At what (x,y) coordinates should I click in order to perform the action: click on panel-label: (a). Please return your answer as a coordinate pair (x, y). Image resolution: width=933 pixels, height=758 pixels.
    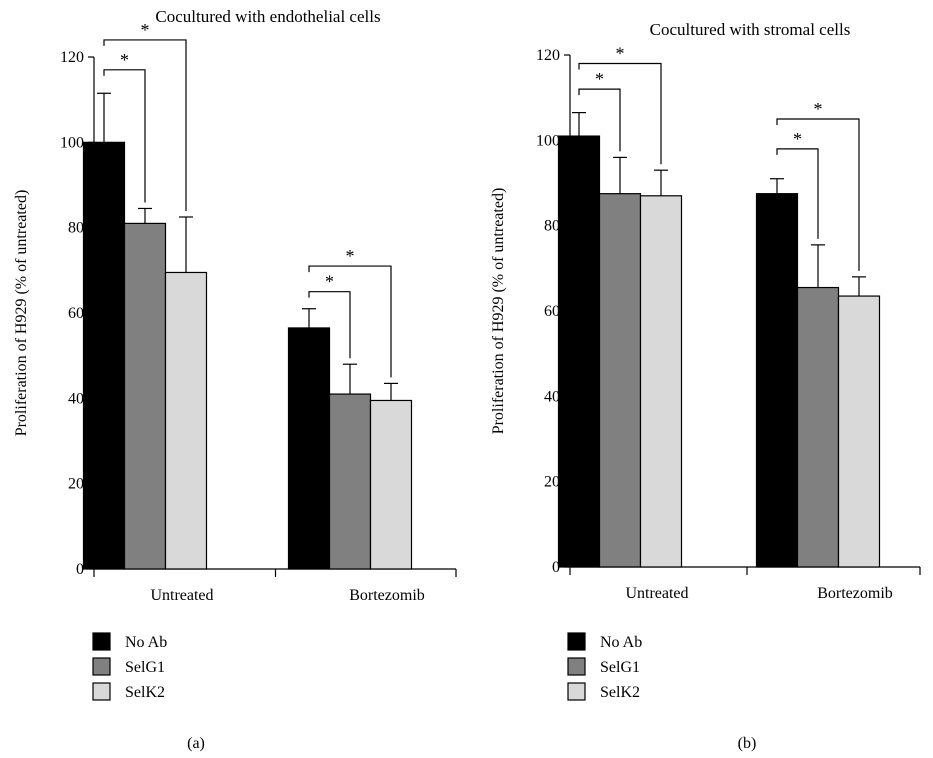
    Looking at the image, I should click on (196, 743).